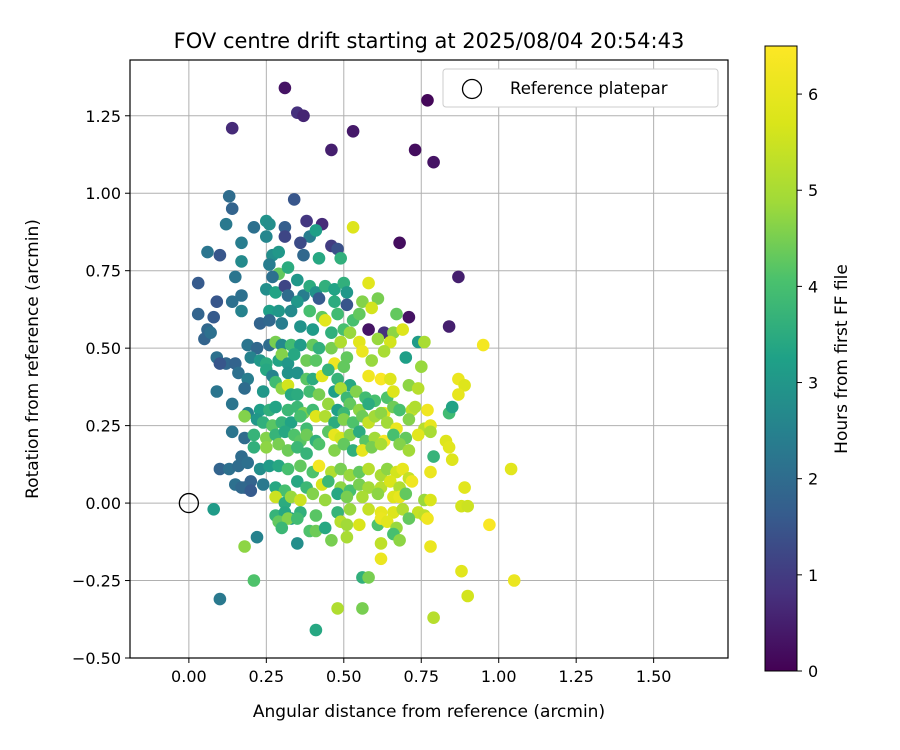 The image size is (900, 750). I want to click on legend: Reference platepar, so click(580, 88).